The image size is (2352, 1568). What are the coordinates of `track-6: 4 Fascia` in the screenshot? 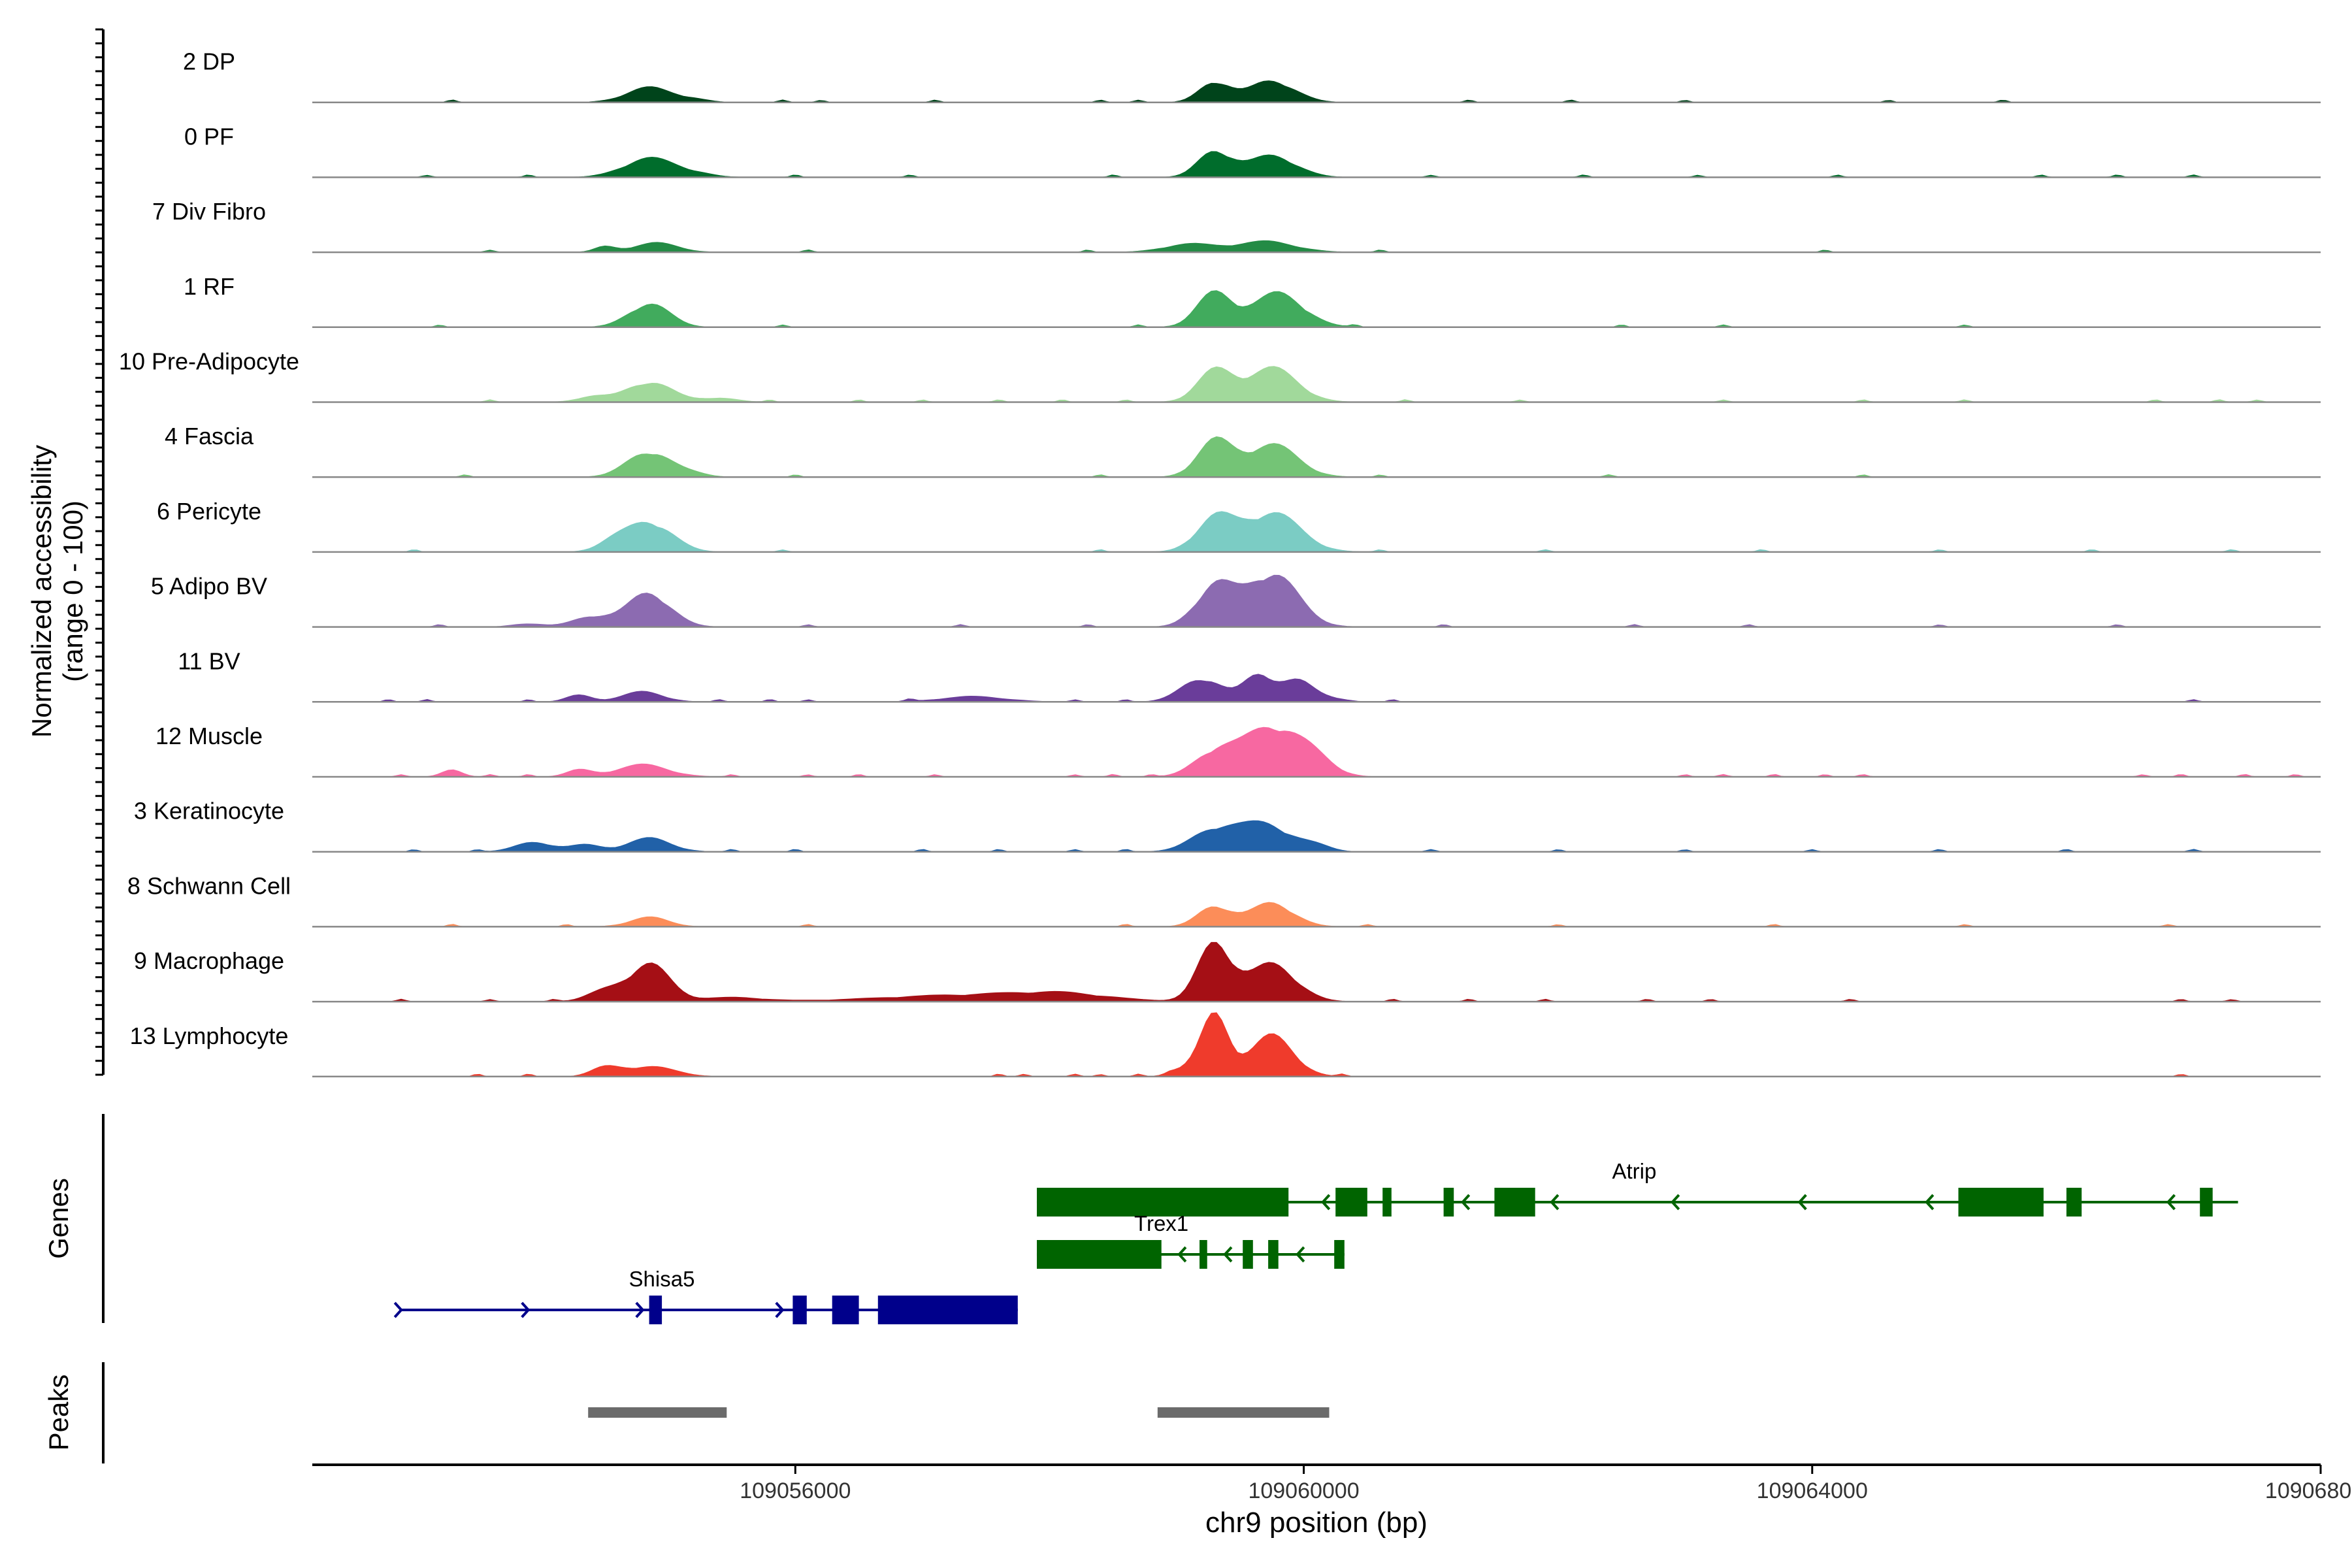 It's located at (1243, 450).